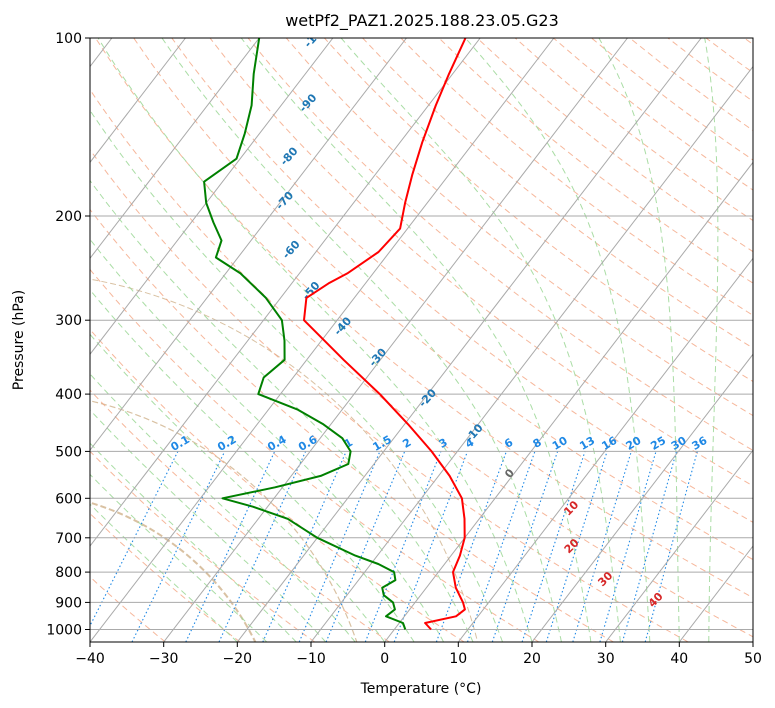 The height and width of the screenshot is (708, 775). Describe the element at coordinates (679, 659) in the screenshot. I see `x-tick-label: 40` at that location.